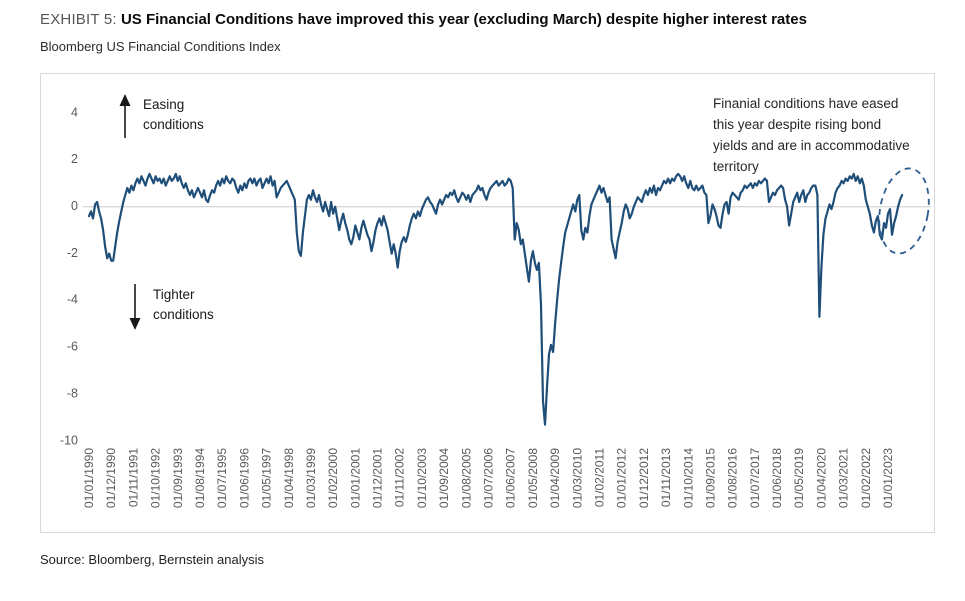 The width and height of the screenshot is (965, 601). I want to click on x-tick-label: 01/02/2000, so click(333, 478).